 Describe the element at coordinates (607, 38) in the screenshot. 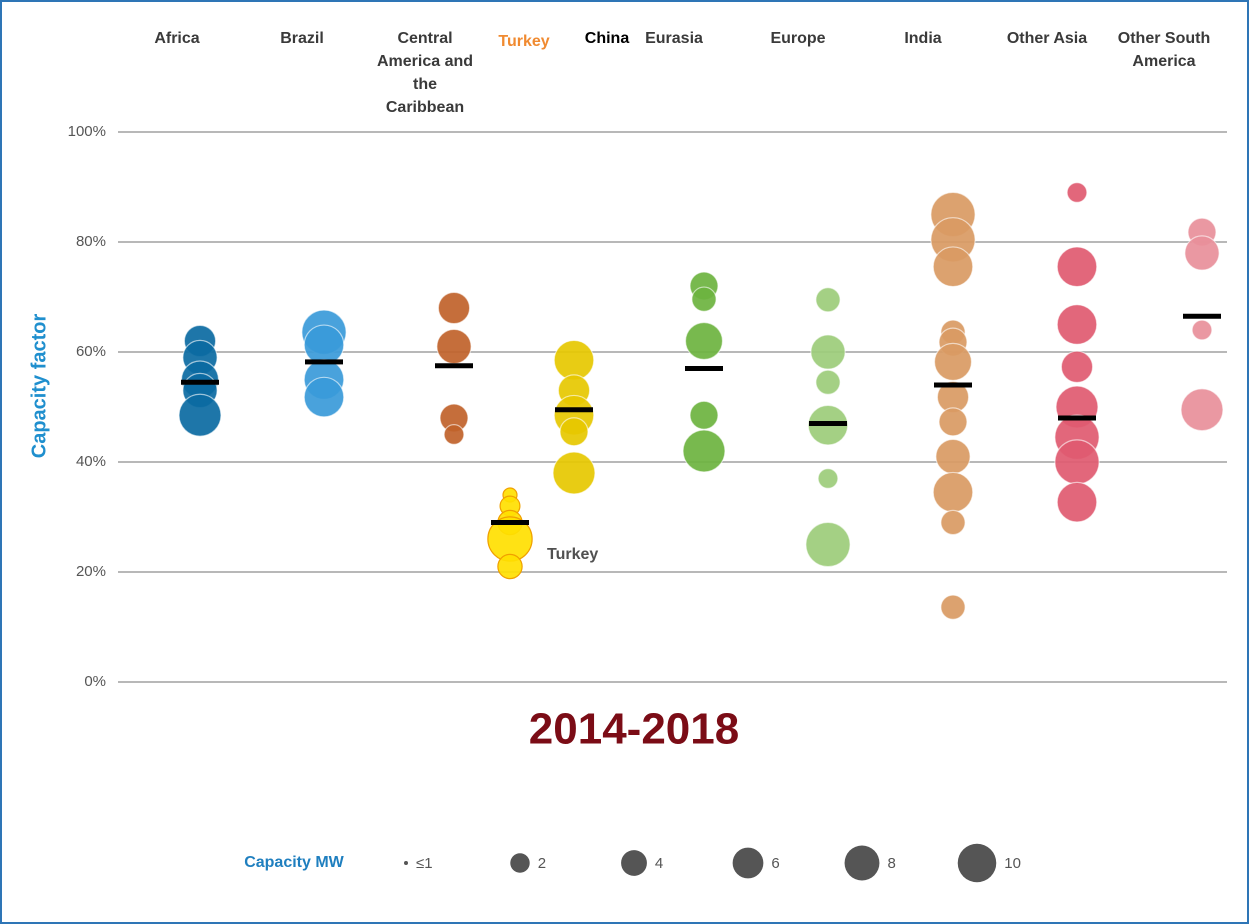

I see `category-label: China` at that location.